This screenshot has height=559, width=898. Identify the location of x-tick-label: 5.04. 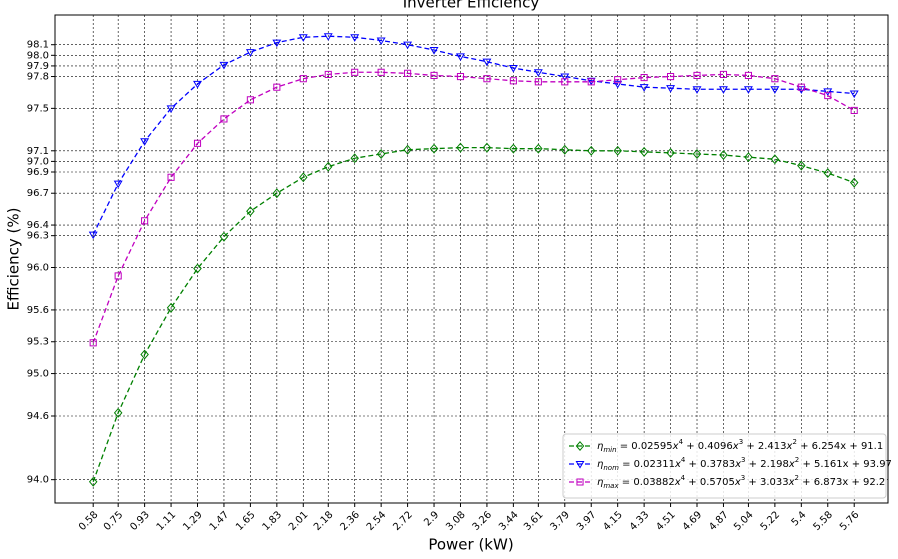
(744, 521).